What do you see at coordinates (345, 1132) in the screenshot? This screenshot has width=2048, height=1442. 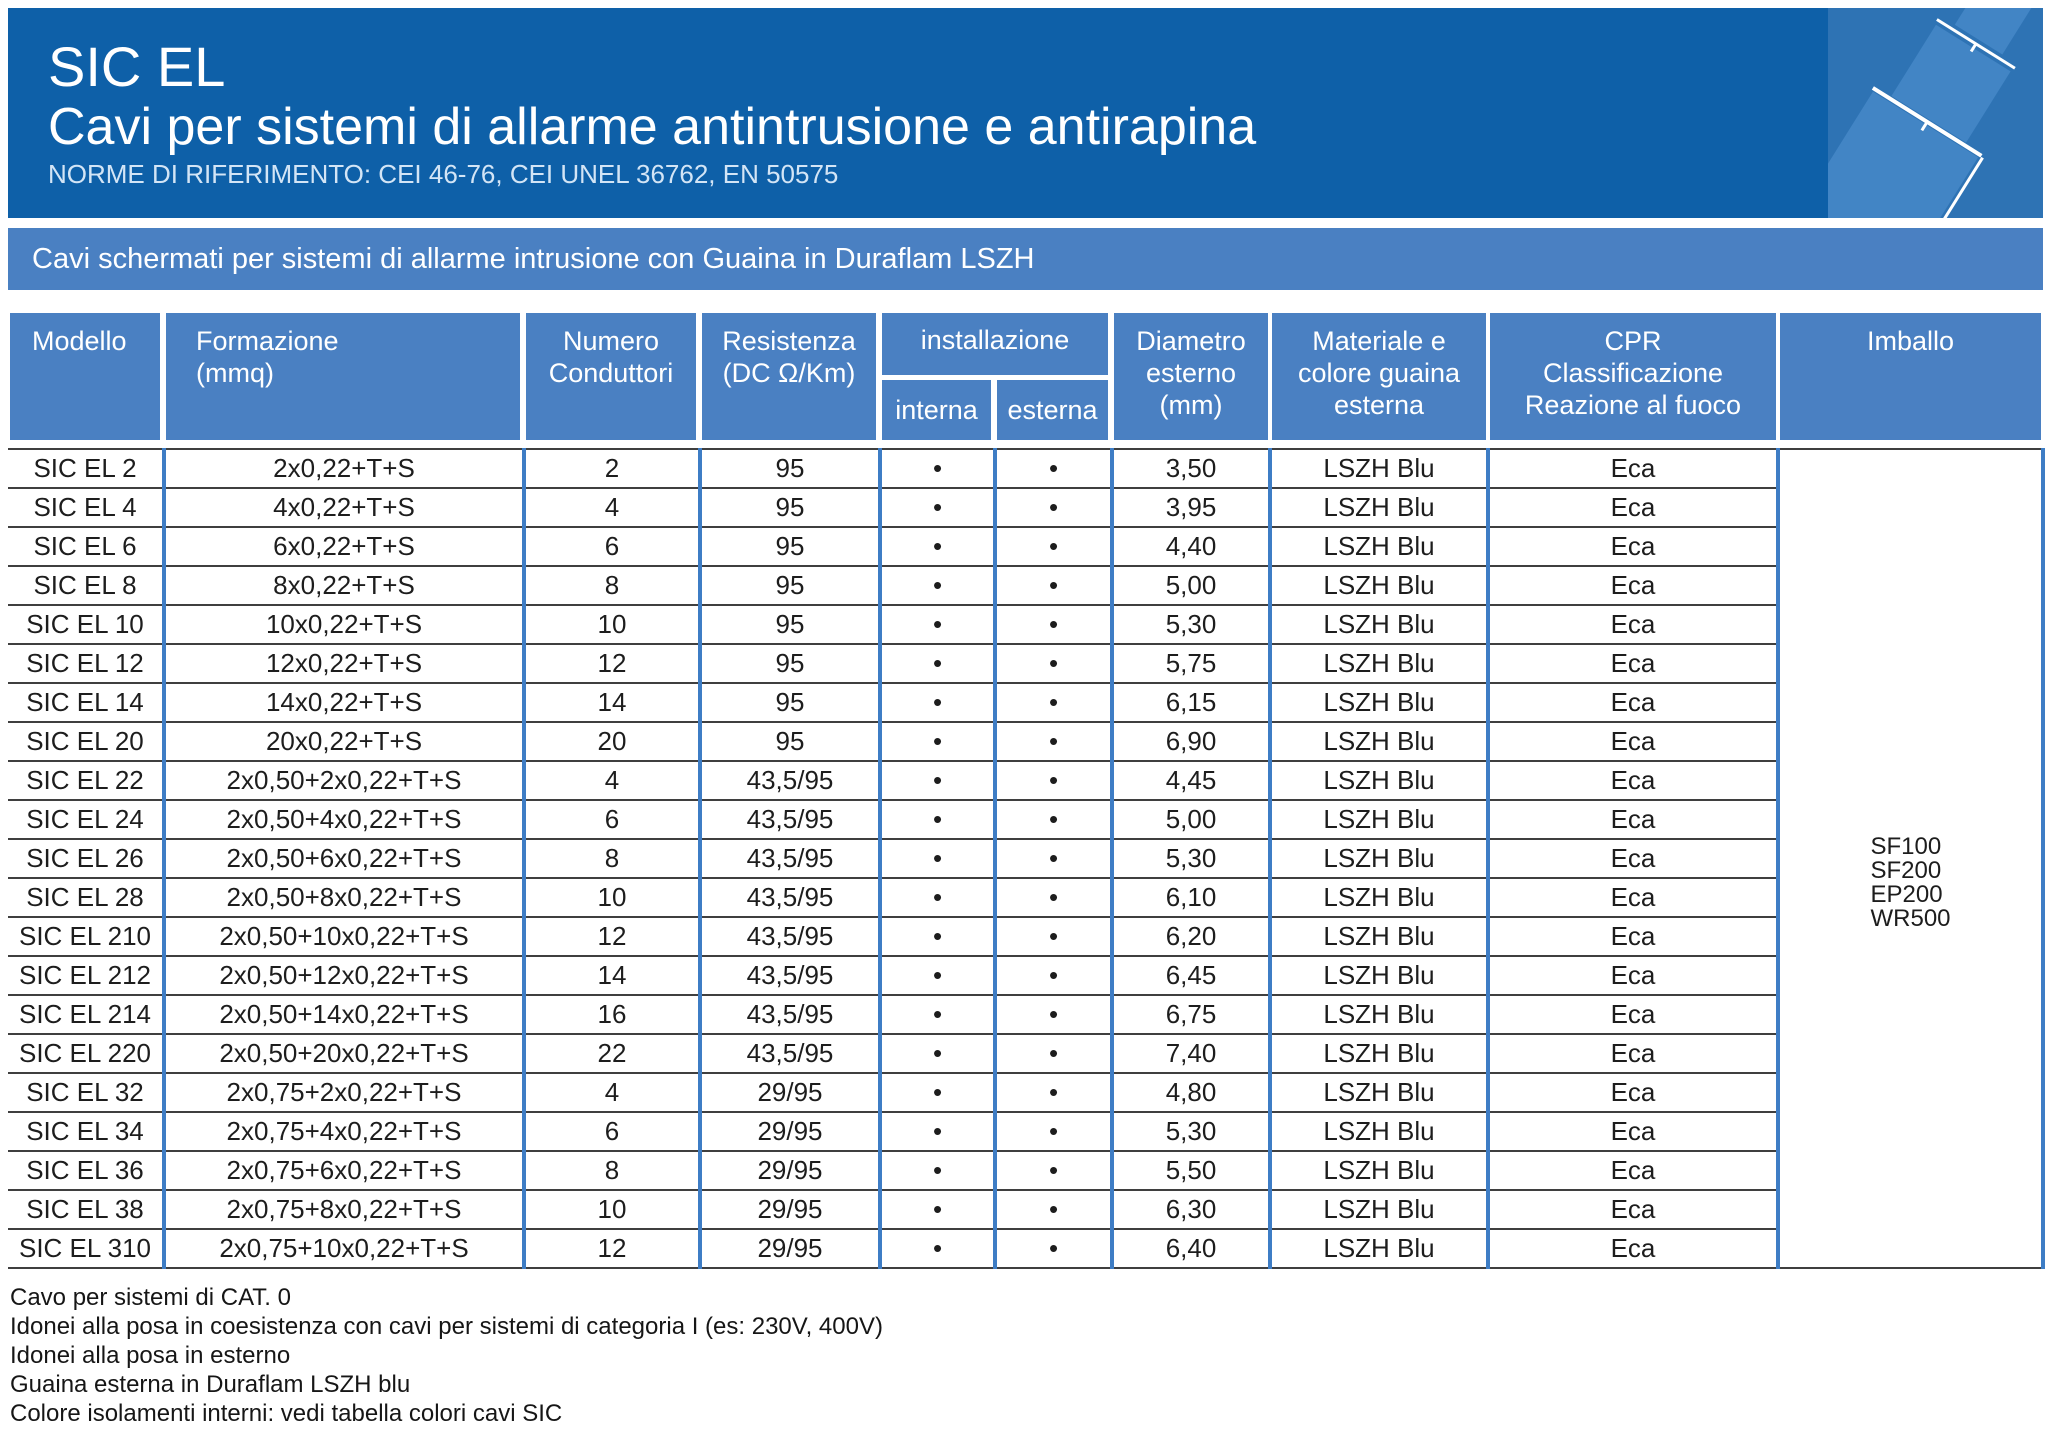 I see `cell-formazione: 2x0,75+4x0,22+T+S` at bounding box center [345, 1132].